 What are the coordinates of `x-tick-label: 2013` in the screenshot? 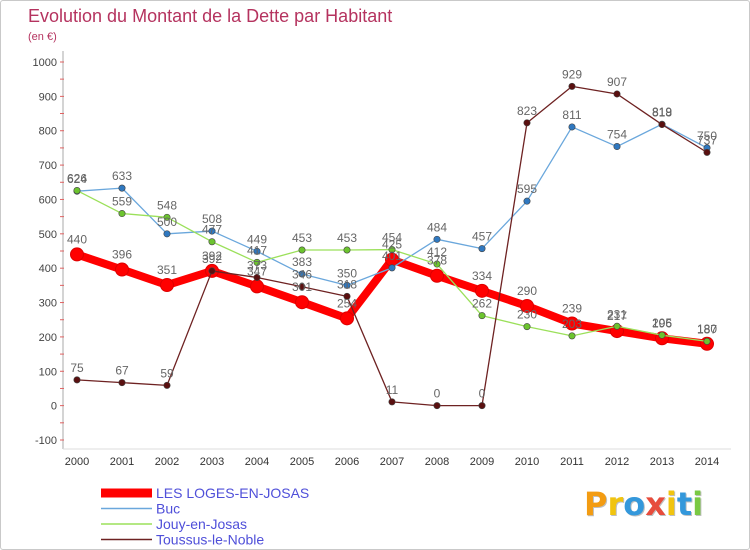 It's located at (662, 462).